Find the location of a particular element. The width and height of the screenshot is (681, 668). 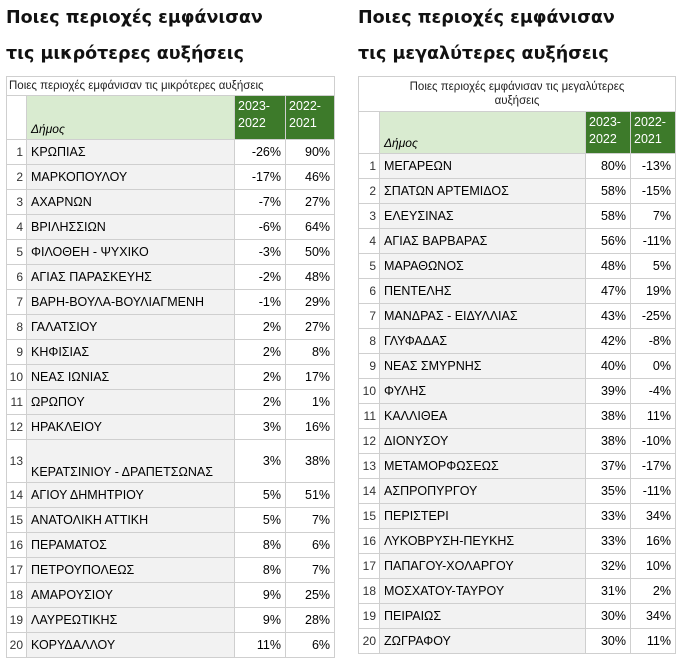

municipality-cell: ΝΕΑΣ ΙΩΝΙΑΣ is located at coordinates (130, 377).